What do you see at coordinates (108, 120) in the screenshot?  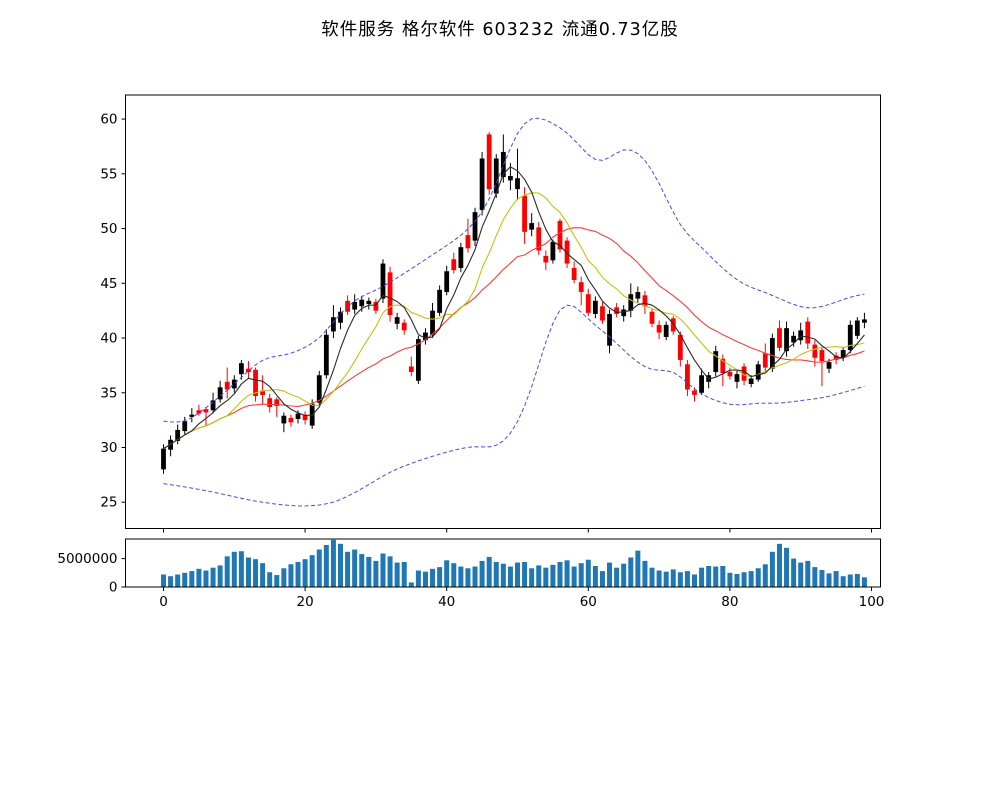 I see `y-tick-label: 60` at bounding box center [108, 120].